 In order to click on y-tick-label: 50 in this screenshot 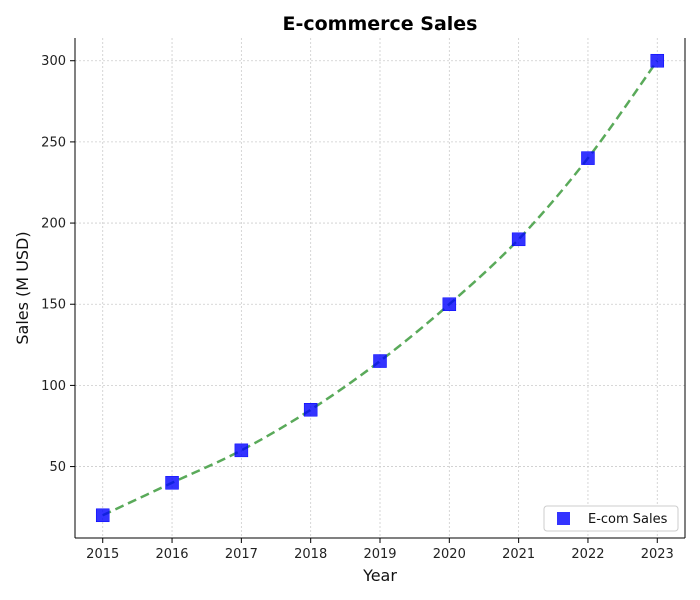, I will do `click(57, 467)`.